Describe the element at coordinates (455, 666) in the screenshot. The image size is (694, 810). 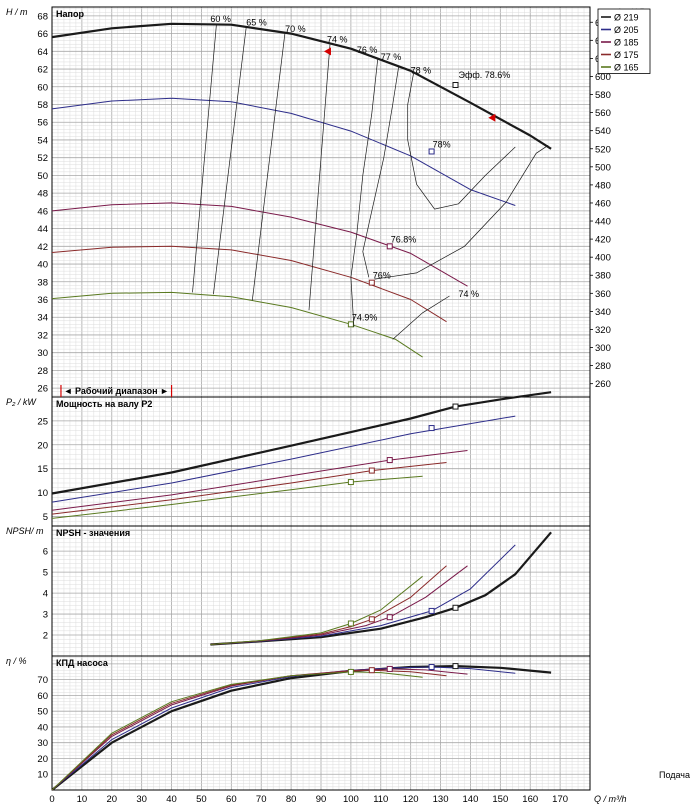
I see `operating-point-efficiency-d219` at that location.